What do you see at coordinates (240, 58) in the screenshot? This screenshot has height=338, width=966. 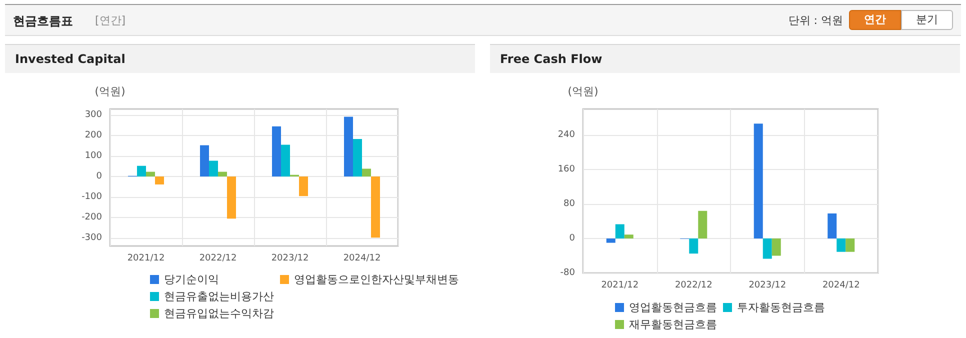 I see `chart-title: Invested Capital` at bounding box center [240, 58].